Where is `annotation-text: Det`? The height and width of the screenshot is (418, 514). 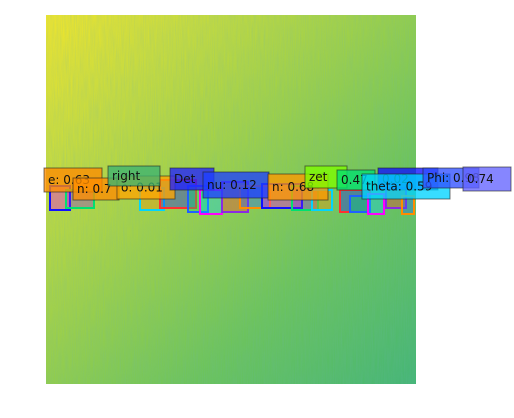 annotation-text: Det is located at coordinates (185, 179).